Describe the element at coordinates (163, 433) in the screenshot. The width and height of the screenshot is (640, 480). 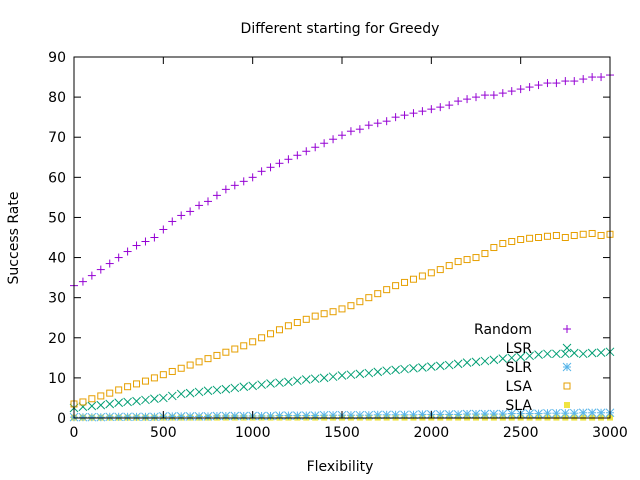
I see `x-tick-label: 500` at that location.